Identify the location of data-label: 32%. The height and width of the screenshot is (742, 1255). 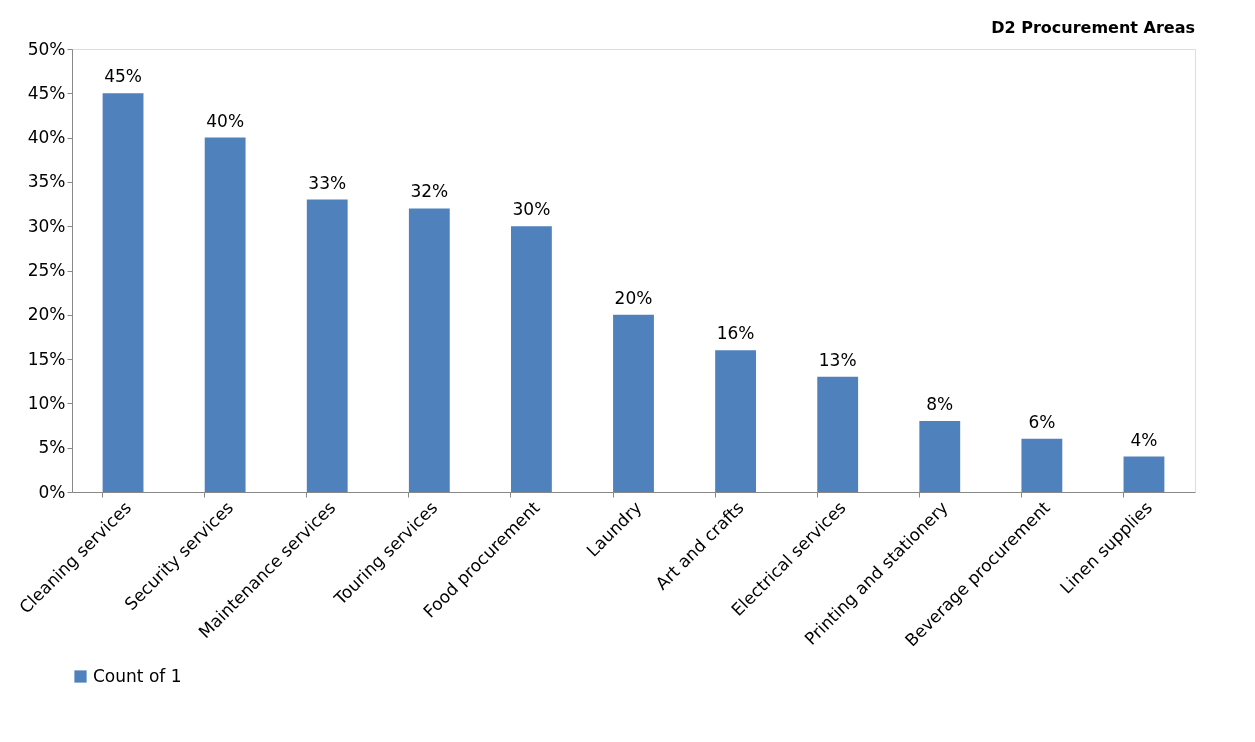
(429, 191).